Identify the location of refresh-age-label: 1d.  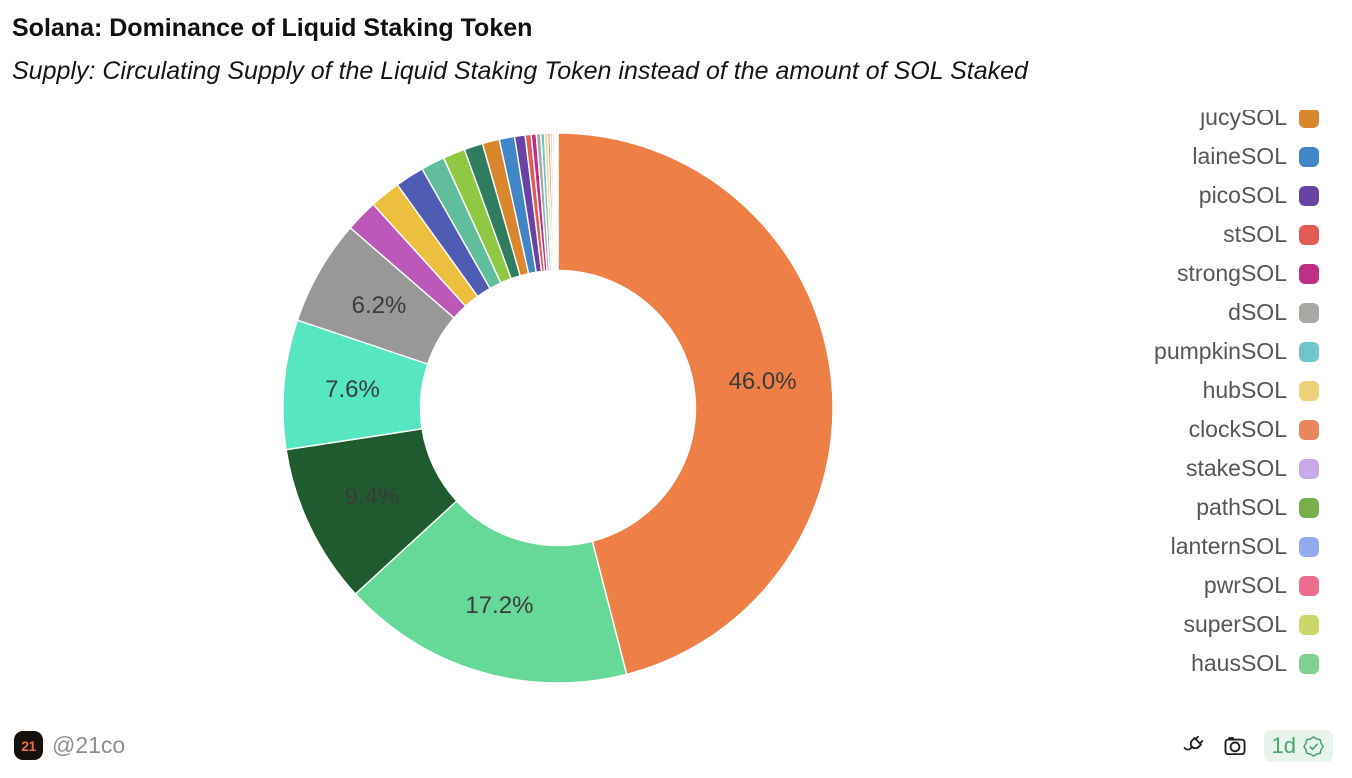
(1283, 745).